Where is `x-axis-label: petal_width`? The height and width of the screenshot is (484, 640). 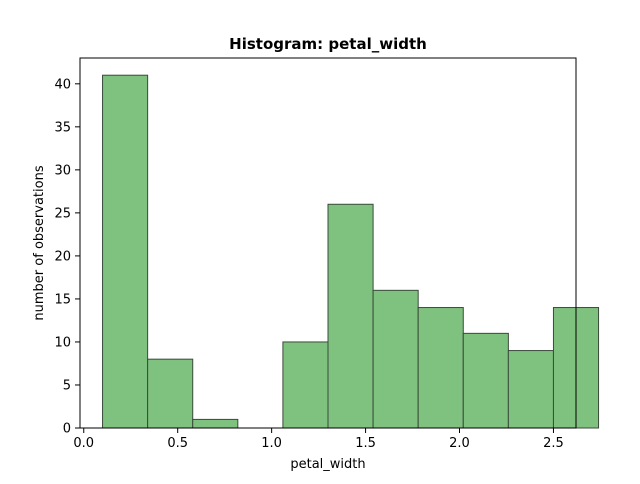 x-axis-label: petal_width is located at coordinates (327, 464).